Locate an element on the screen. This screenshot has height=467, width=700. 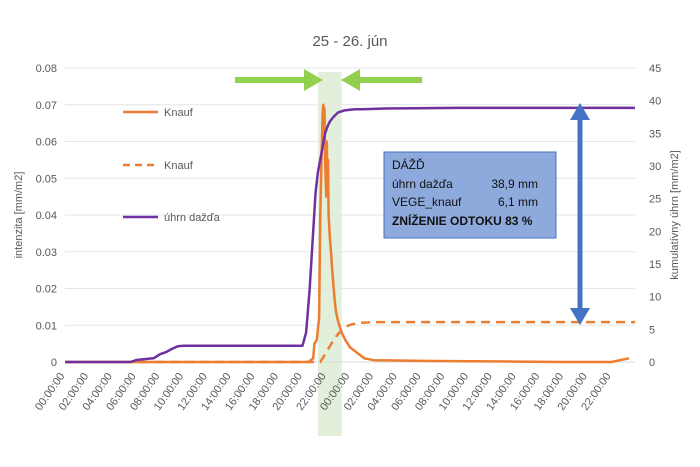
annotation-reduction: ZNÍŽENIE ODTOKU 83 % is located at coordinates (462, 220).